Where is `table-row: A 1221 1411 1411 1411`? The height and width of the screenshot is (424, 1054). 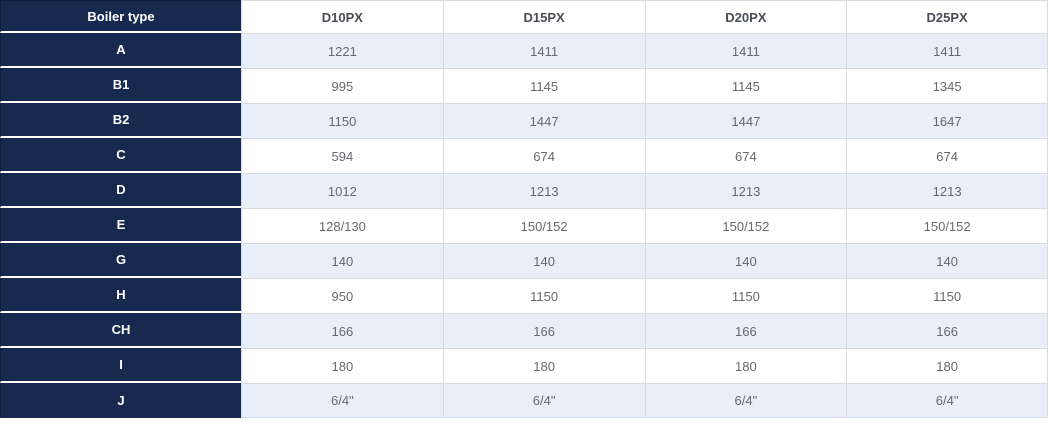
table-row: A 1221 1411 1411 1411 is located at coordinates (524, 50).